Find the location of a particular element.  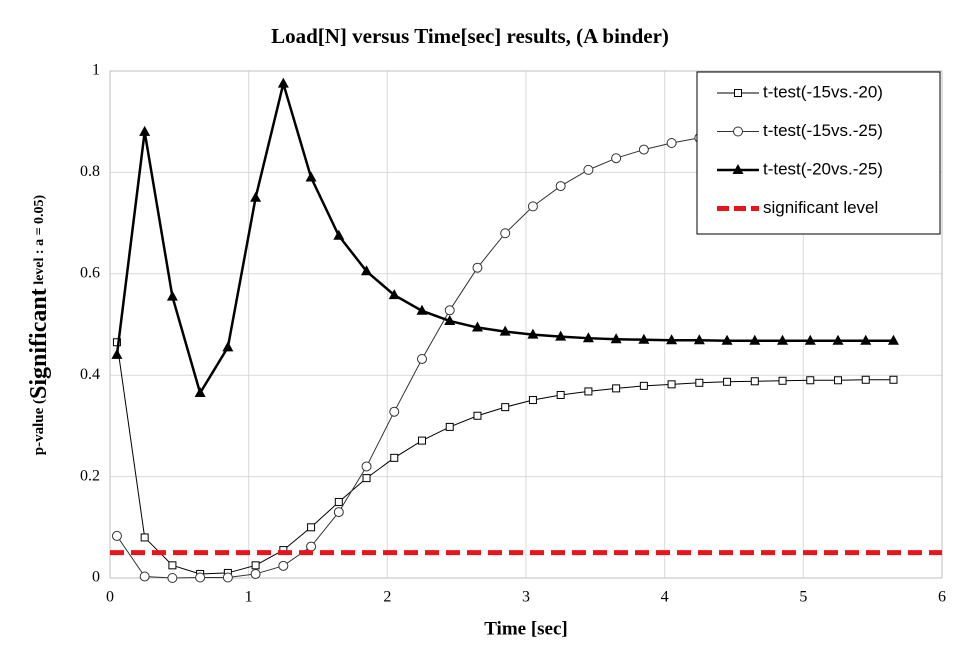

legend-label: t-test(-15vs.-20) is located at coordinates (823, 91).